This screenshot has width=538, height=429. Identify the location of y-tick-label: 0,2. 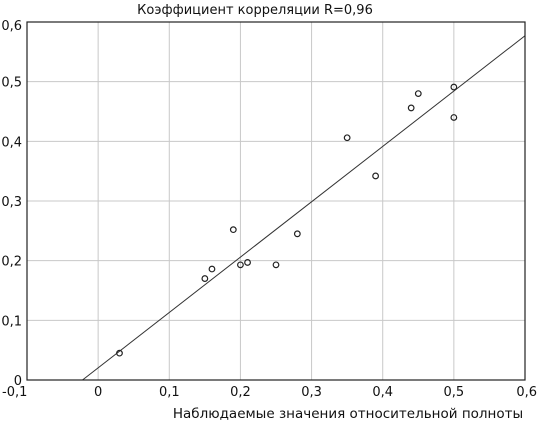
(11, 262).